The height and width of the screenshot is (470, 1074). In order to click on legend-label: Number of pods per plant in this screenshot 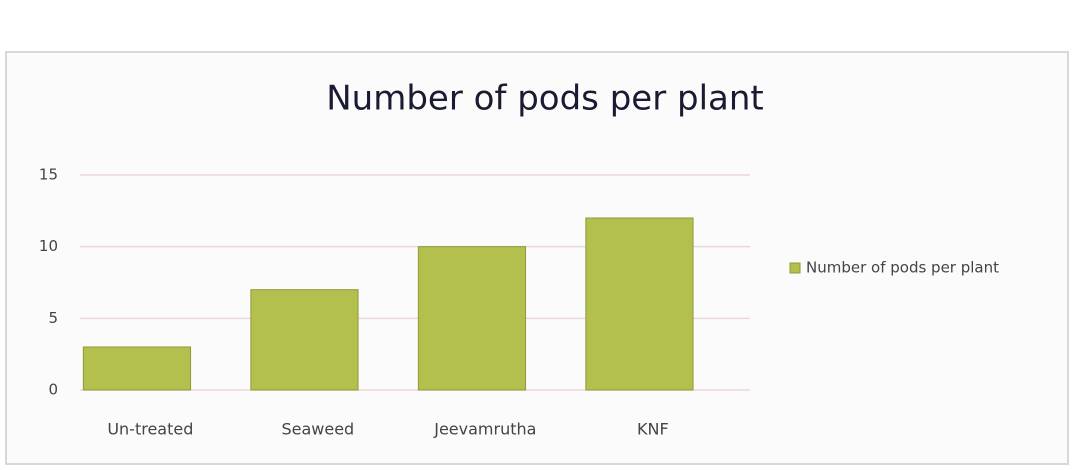, I will do `click(902, 268)`.